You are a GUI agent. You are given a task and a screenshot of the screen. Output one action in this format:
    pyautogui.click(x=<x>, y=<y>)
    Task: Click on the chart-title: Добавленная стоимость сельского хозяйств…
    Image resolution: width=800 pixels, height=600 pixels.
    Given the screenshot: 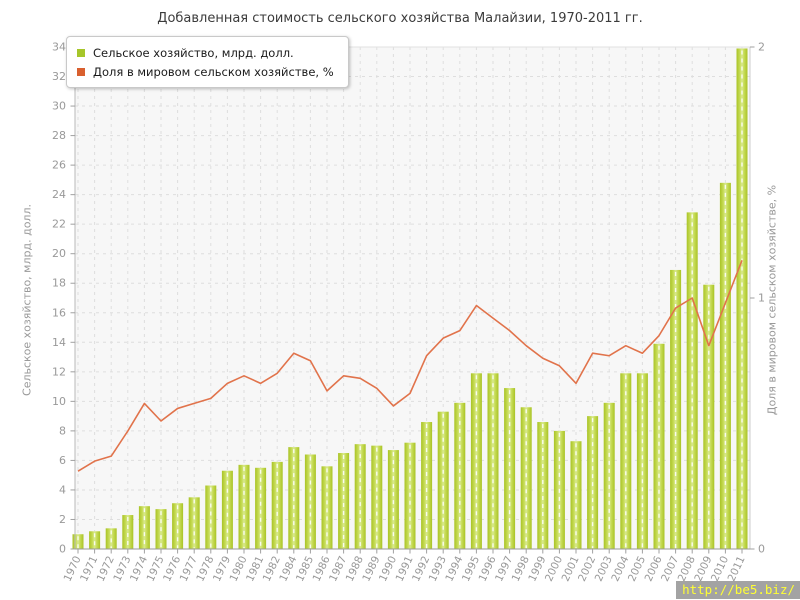 What is the action you would take?
    pyautogui.click(x=400, y=18)
    